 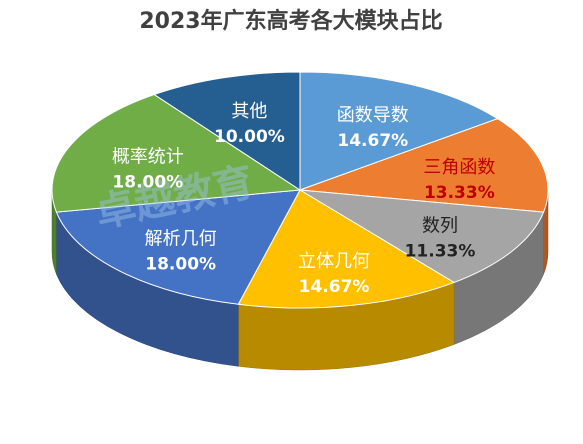 I want to click on value-label: 13.33%, so click(x=459, y=193).